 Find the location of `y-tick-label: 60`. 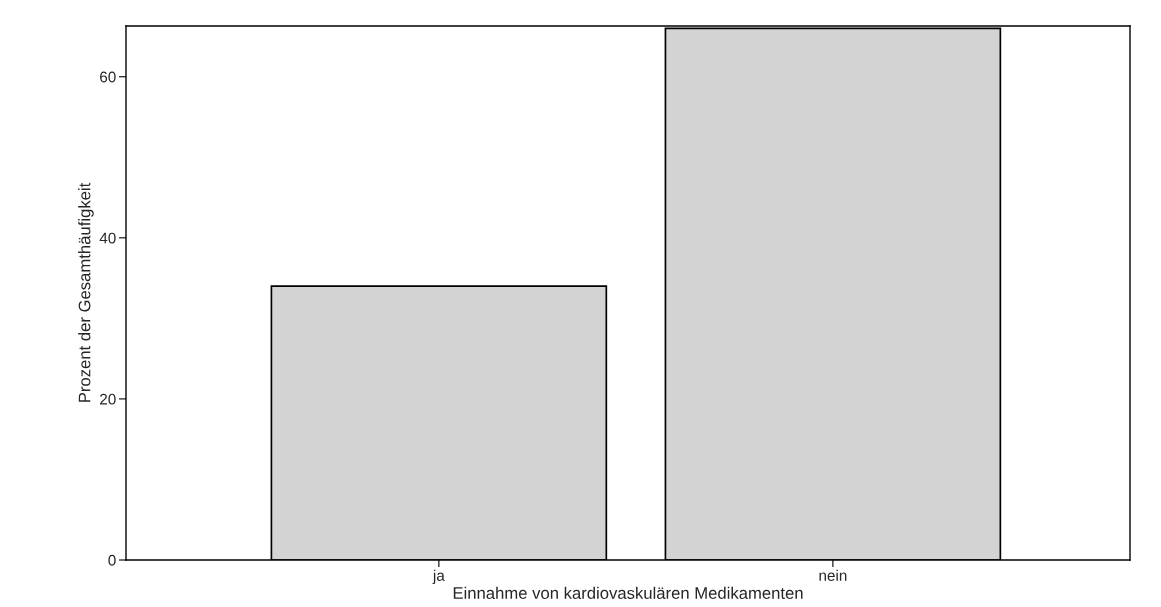

y-tick-label: 60 is located at coordinates (108, 77).